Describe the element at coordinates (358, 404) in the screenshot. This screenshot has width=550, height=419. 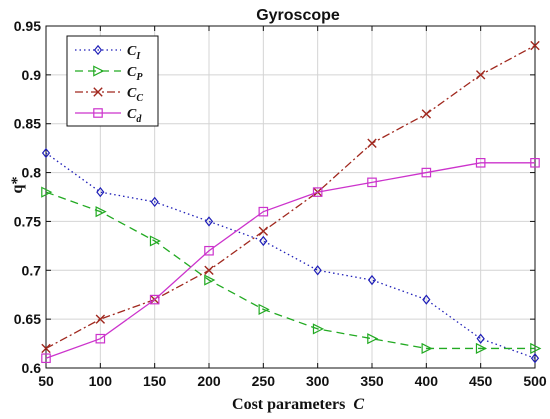
I see `x-axis-label-variable: C` at that location.